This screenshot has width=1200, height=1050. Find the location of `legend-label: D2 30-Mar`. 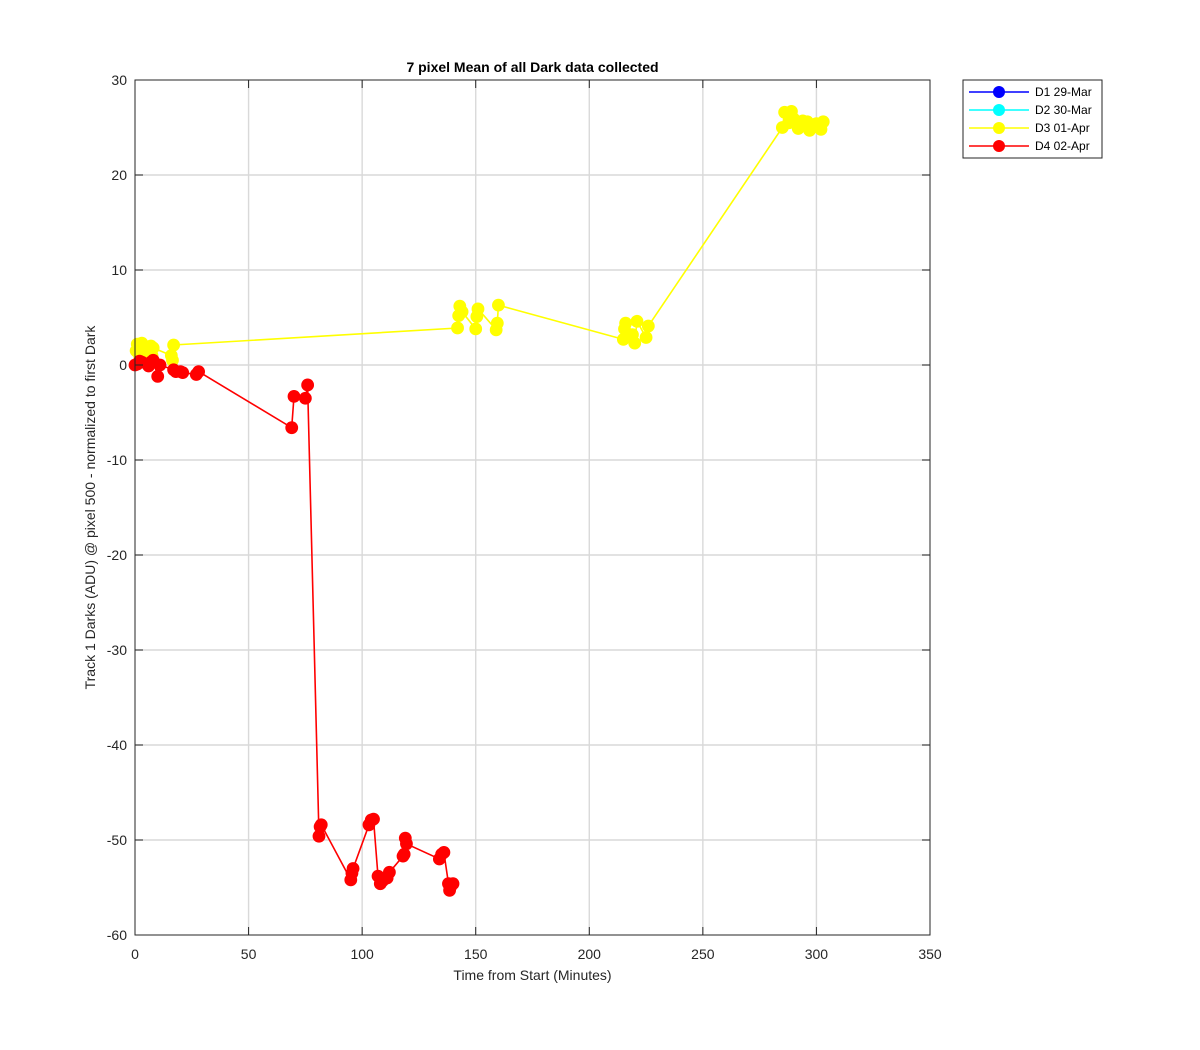

legend-label: D2 30-Mar is located at coordinates (1063, 110).